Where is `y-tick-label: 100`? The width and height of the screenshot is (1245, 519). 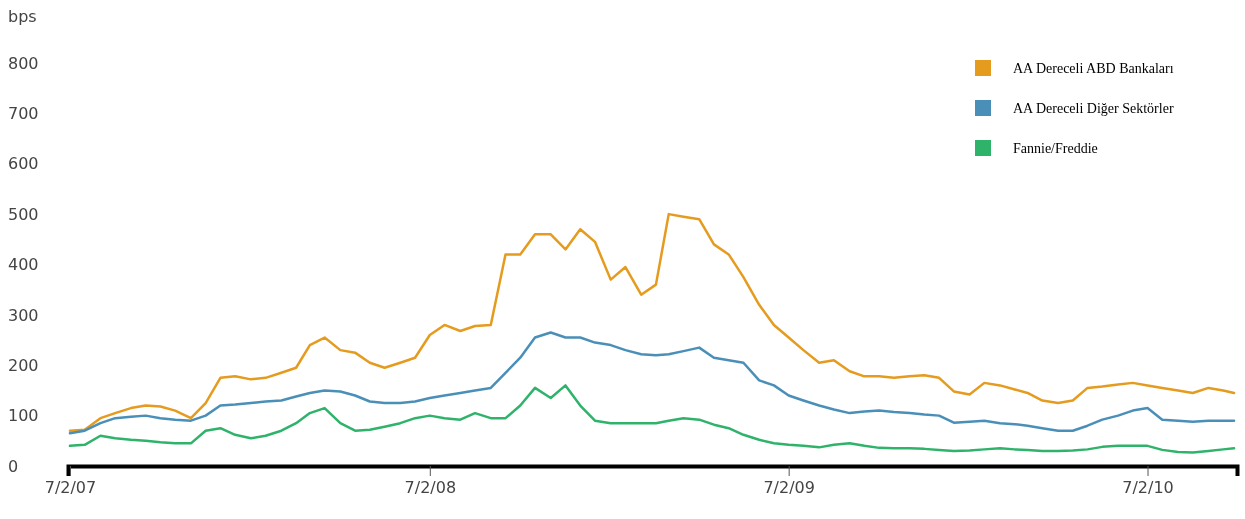 y-tick-label: 100 is located at coordinates (23, 416).